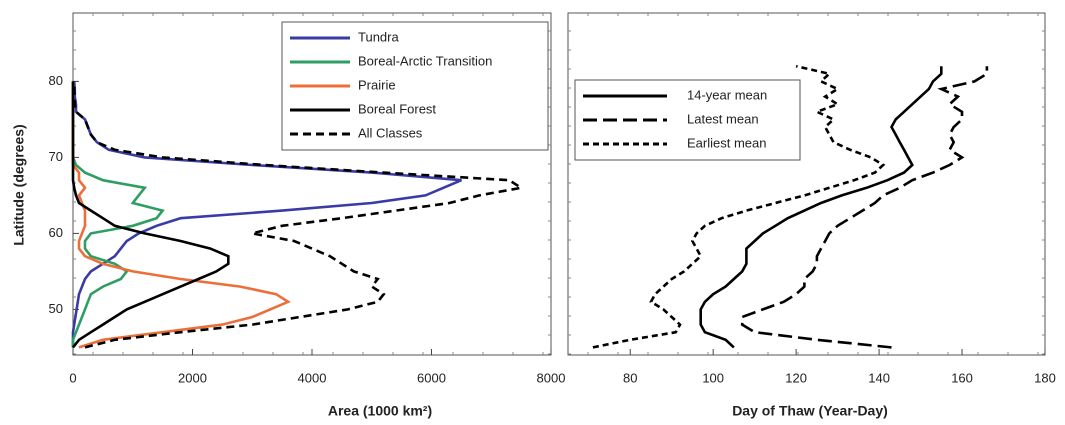 This screenshot has height=425, width=1065. What do you see at coordinates (19, 184) in the screenshot?
I see `y-axis-label: Latitude (degrees)` at bounding box center [19, 184].